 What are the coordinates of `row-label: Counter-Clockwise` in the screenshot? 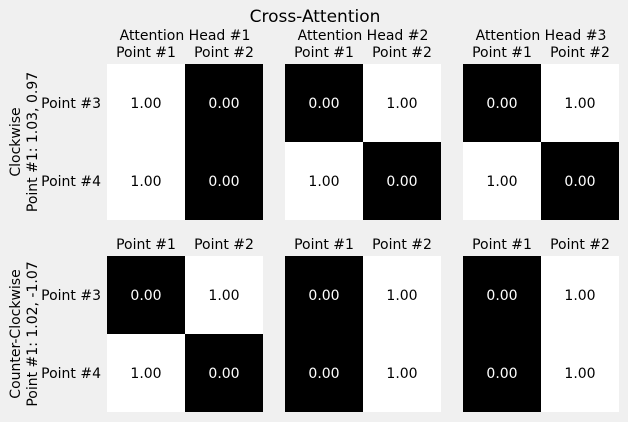 It's located at (16, 333).